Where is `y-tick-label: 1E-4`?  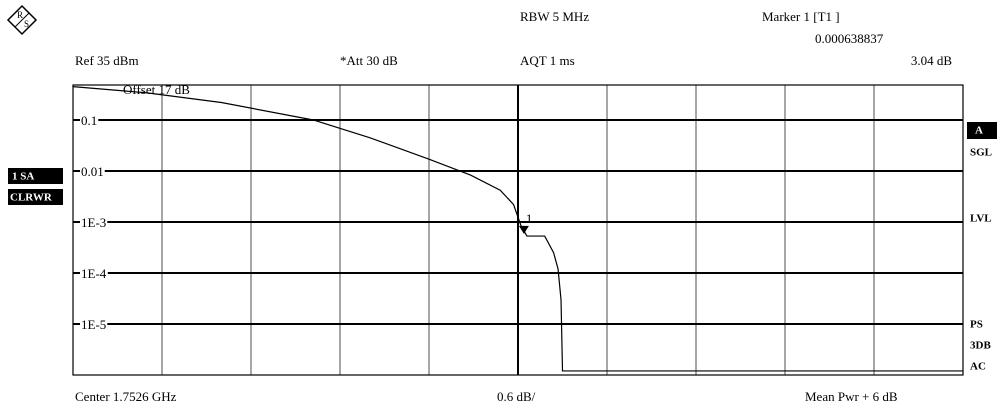 y-tick-label: 1E-4 is located at coordinates (94, 273).